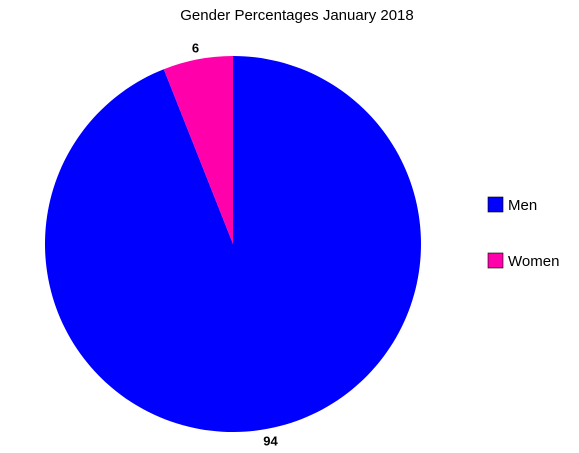  I want to click on data-label-men: 94, so click(270, 441).